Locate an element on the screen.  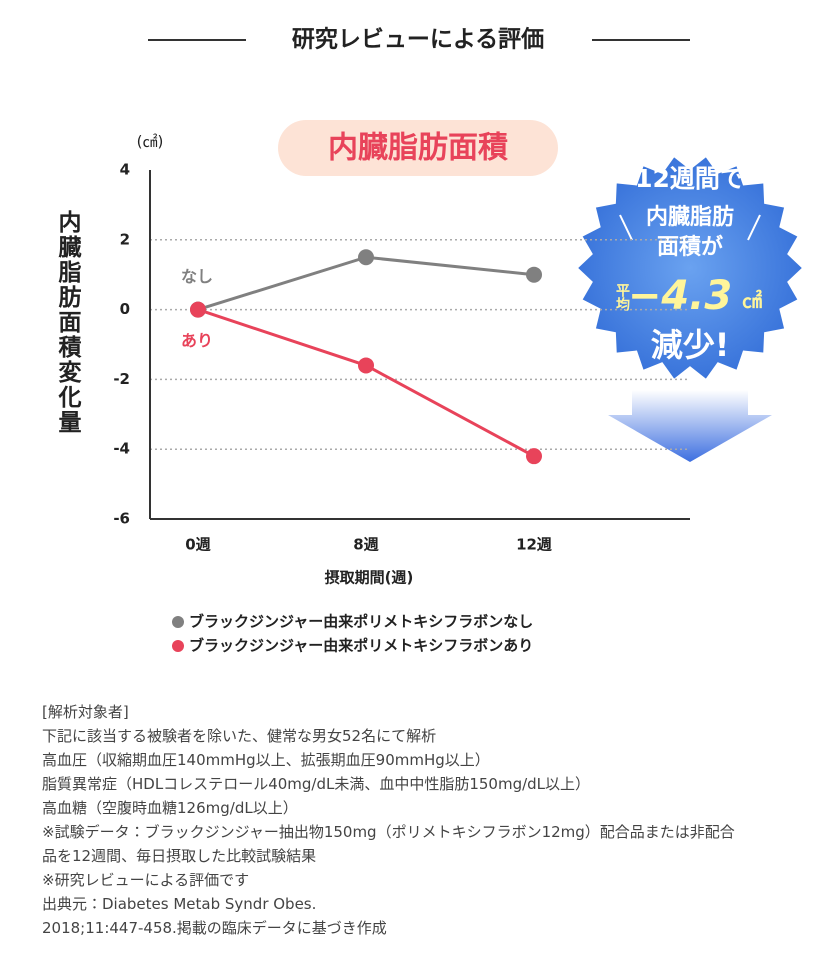
badge-prefix: 平均 is located at coordinates (622, 297).